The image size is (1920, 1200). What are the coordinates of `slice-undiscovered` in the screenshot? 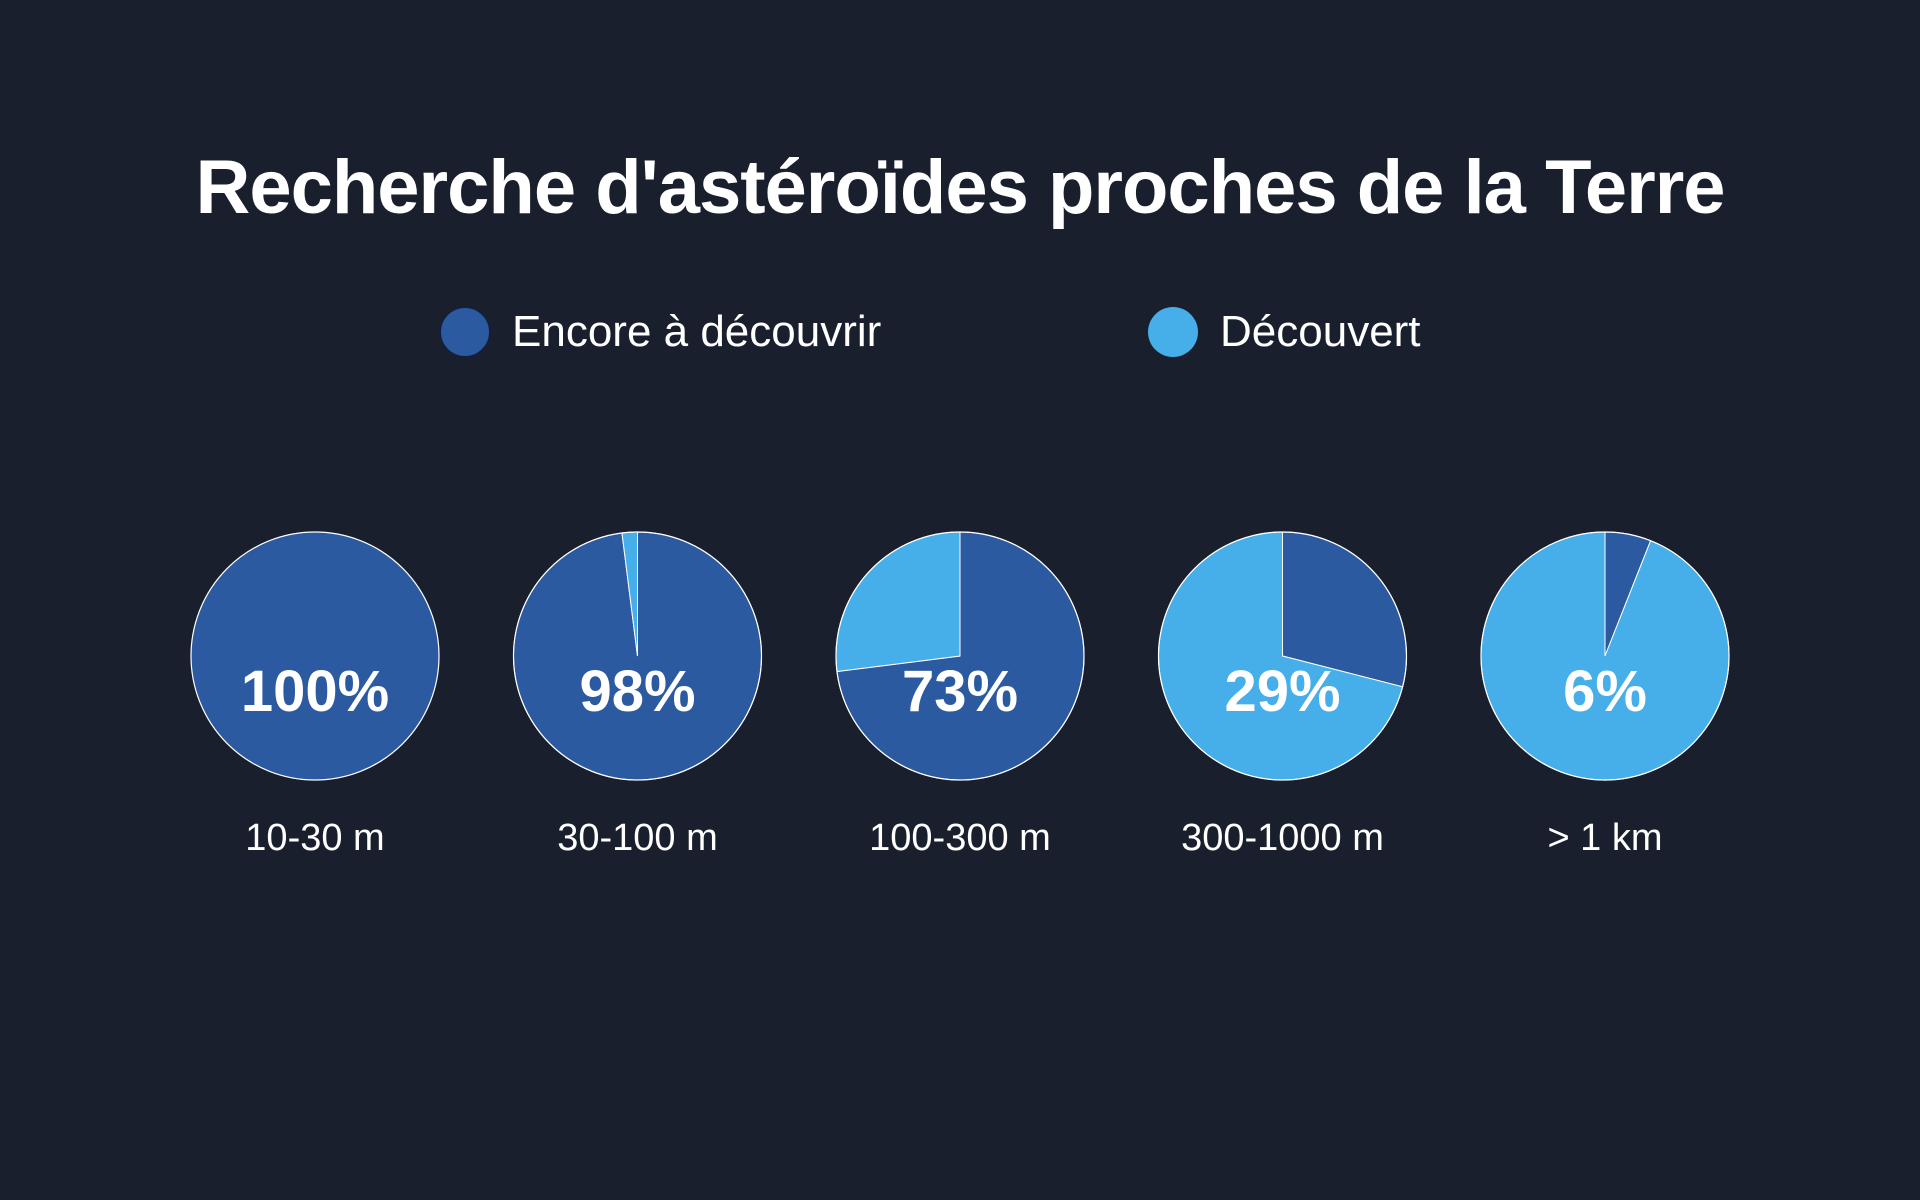 It's located at (315, 656).